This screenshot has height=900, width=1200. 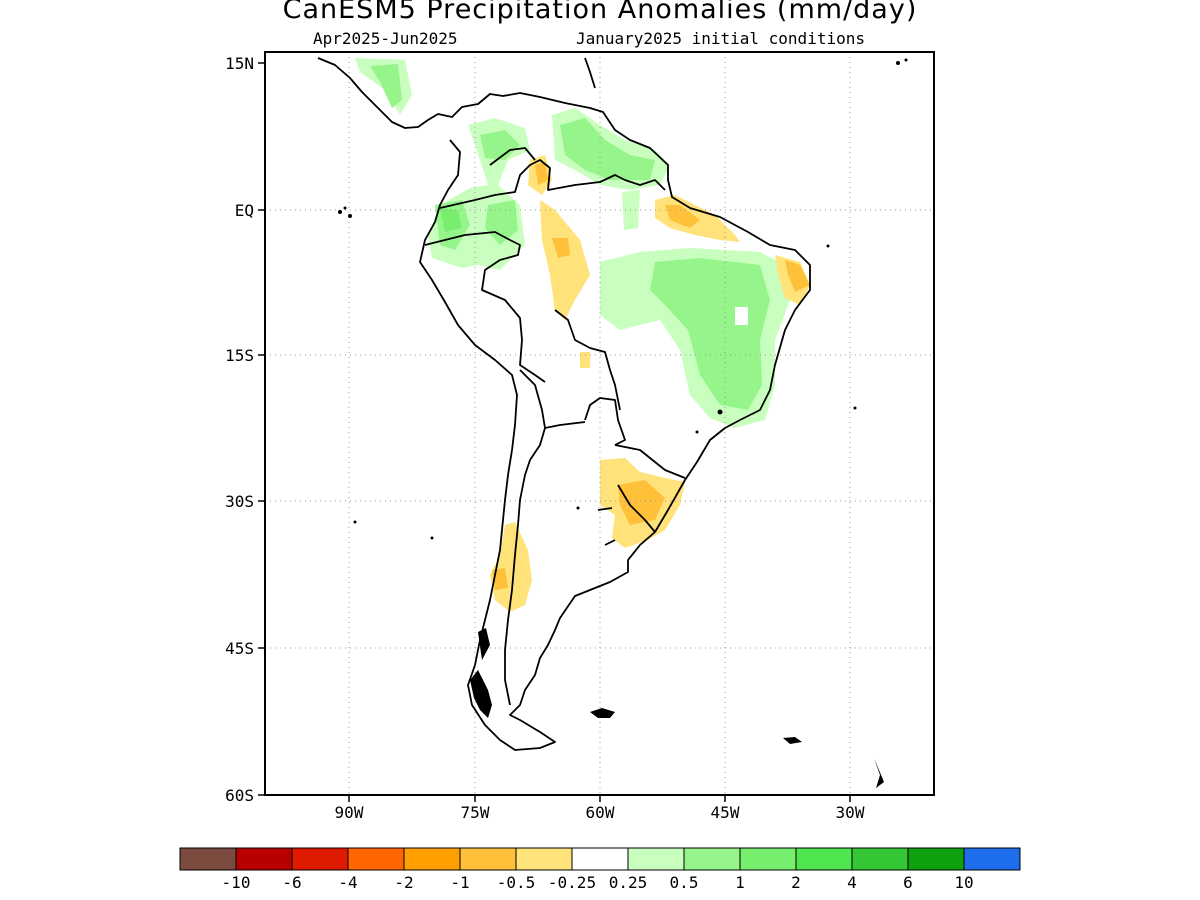 What do you see at coordinates (349, 812) in the screenshot?
I see `lon-label: 90W` at bounding box center [349, 812].